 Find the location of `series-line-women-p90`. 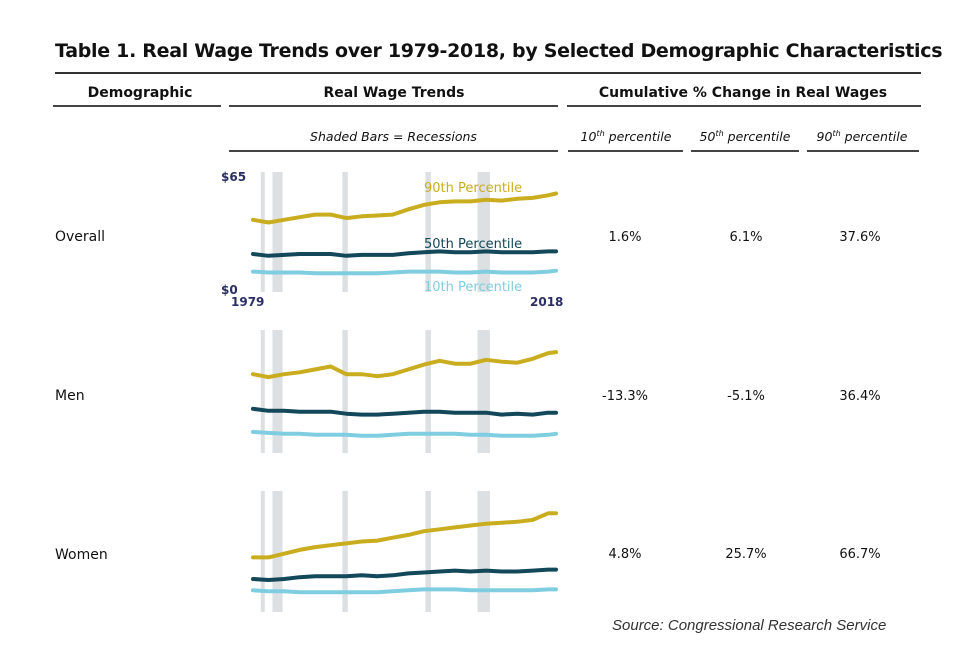

series-line-women-p90 is located at coordinates (404, 535).